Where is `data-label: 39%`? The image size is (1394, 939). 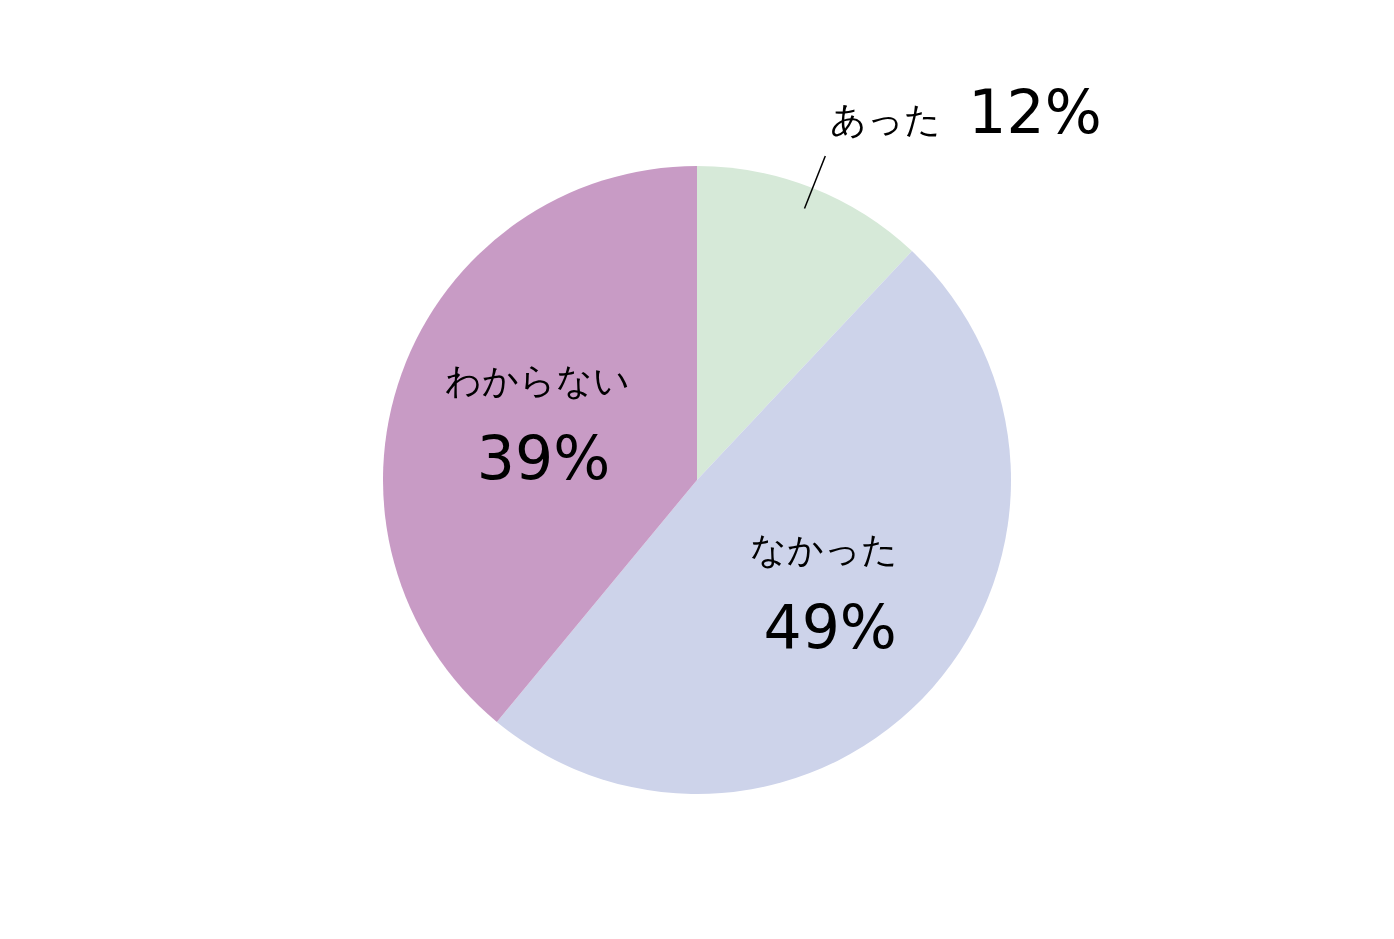
data-label: 39% is located at coordinates (543, 457).